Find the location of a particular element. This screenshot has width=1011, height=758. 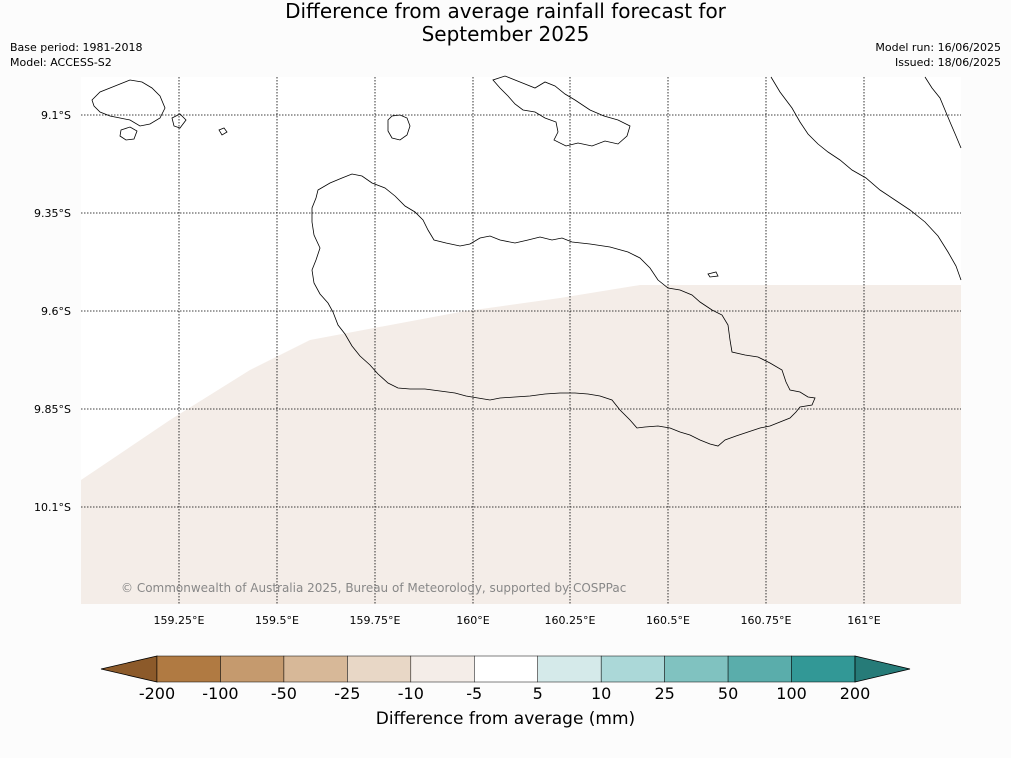

colorbar-tick-label: 10 is located at coordinates (601, 693).